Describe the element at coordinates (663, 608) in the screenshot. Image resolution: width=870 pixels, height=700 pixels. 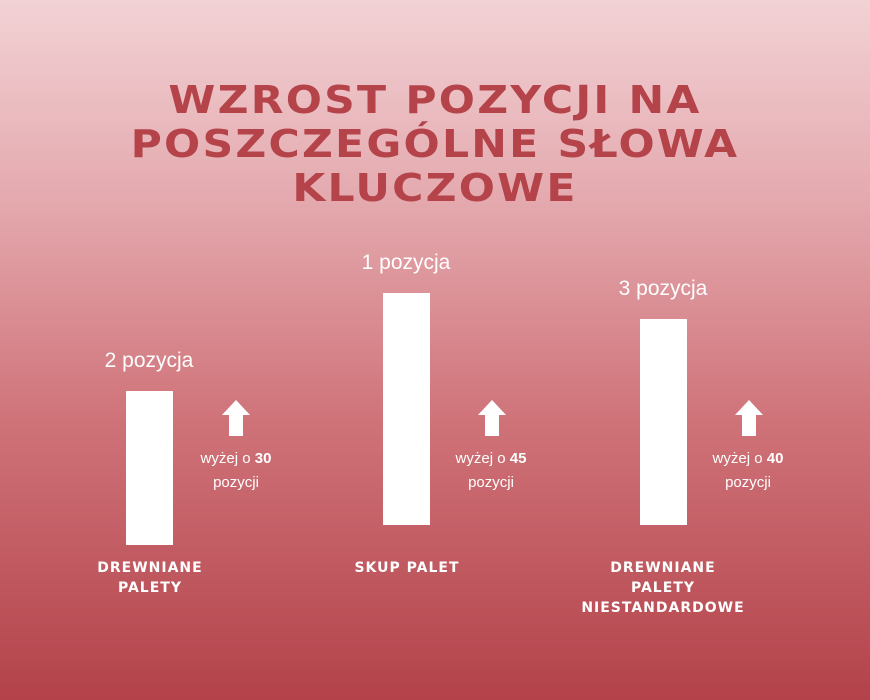
I see `category-label-line: NIESTANDARDOWE` at that location.